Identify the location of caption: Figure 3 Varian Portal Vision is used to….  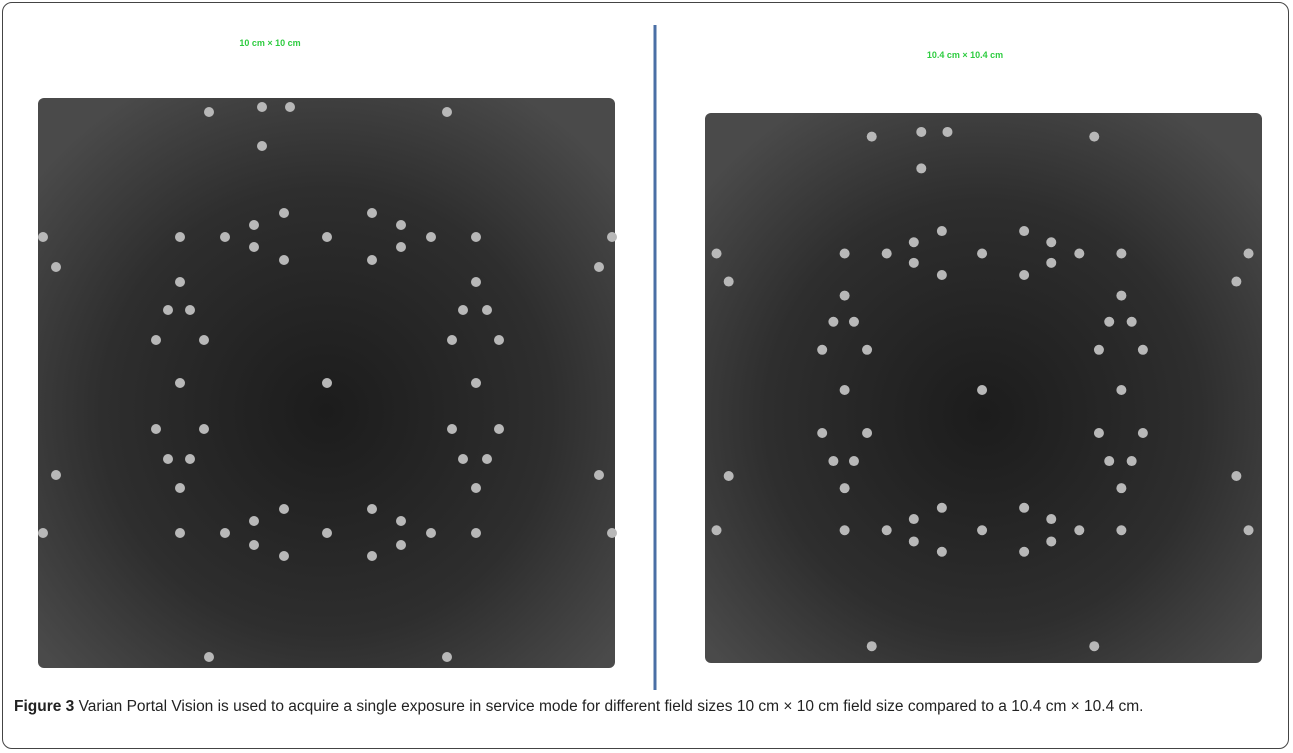
(646, 706).